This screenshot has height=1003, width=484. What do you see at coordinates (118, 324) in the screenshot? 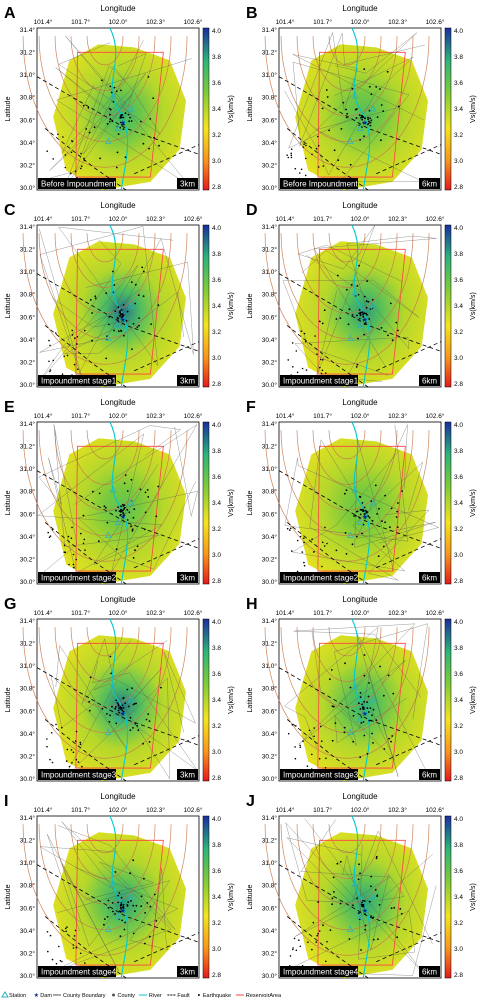
I see `station-marker` at bounding box center [118, 324].